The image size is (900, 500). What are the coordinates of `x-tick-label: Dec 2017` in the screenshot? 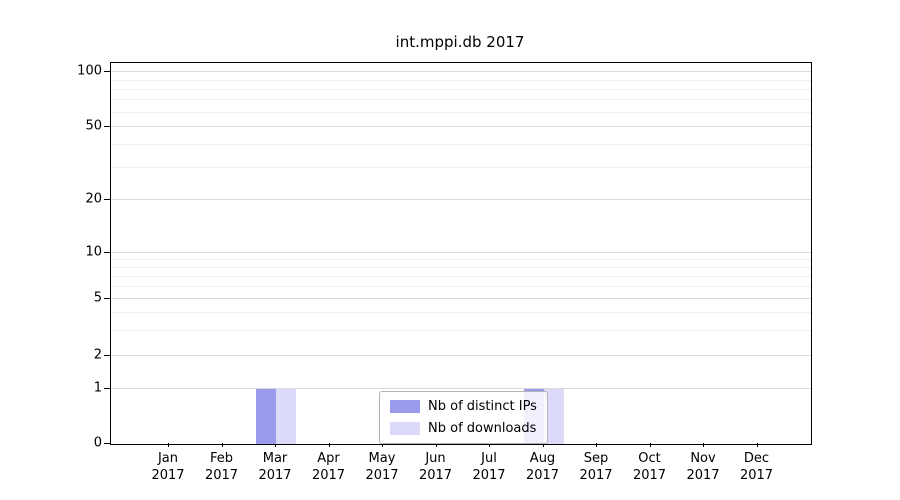 It's located at (756, 468).